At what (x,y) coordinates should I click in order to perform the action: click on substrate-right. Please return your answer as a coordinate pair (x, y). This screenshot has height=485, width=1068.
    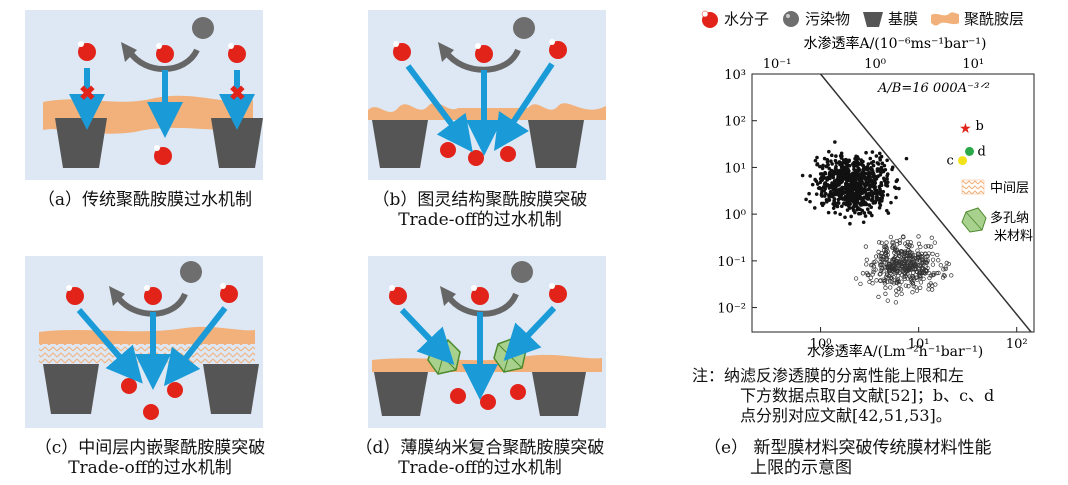
    Looking at the image, I should click on (556, 144).